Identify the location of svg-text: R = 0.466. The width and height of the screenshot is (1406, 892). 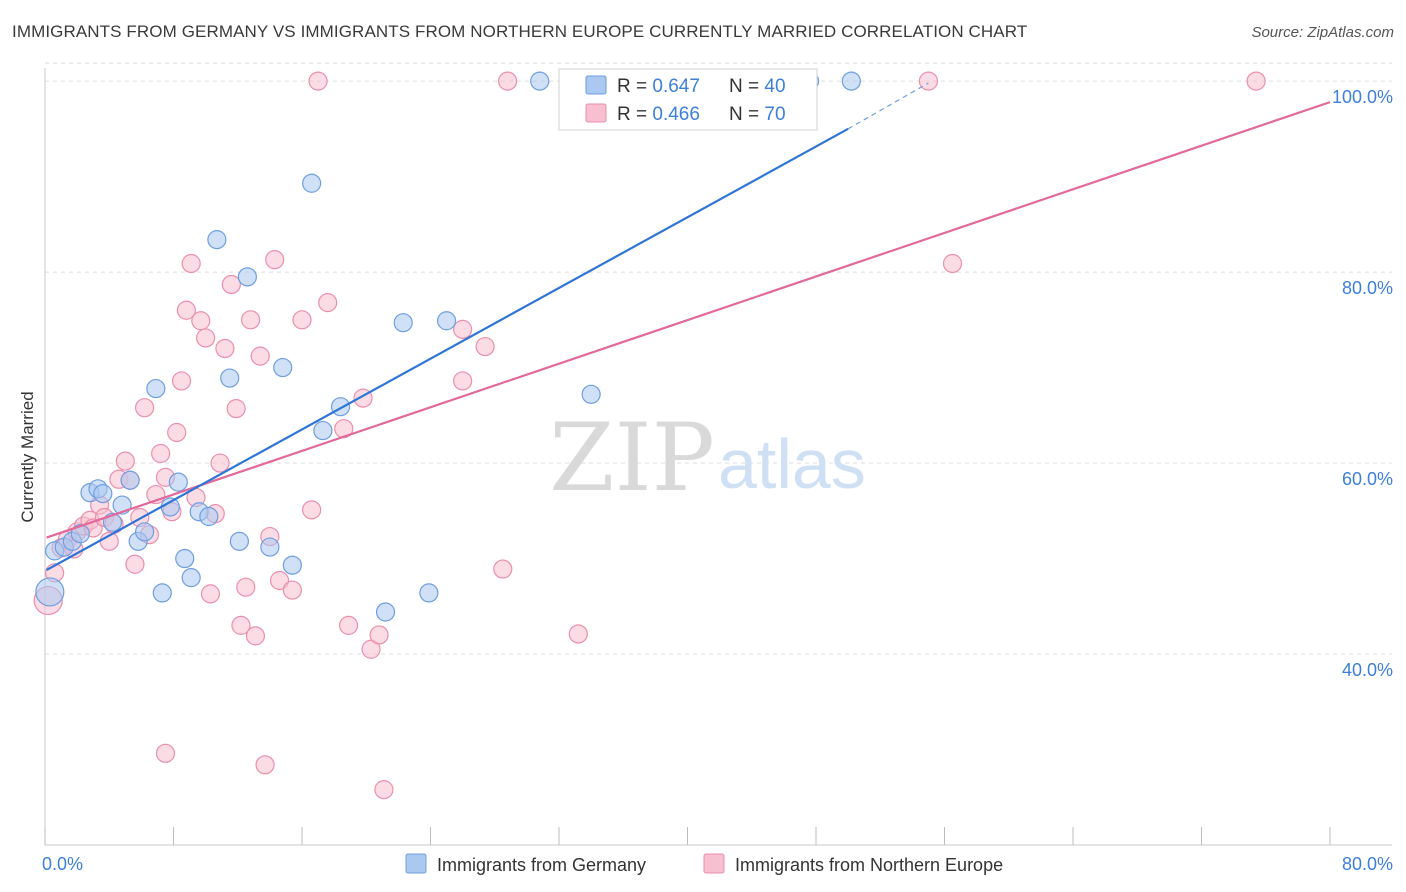
(658, 114).